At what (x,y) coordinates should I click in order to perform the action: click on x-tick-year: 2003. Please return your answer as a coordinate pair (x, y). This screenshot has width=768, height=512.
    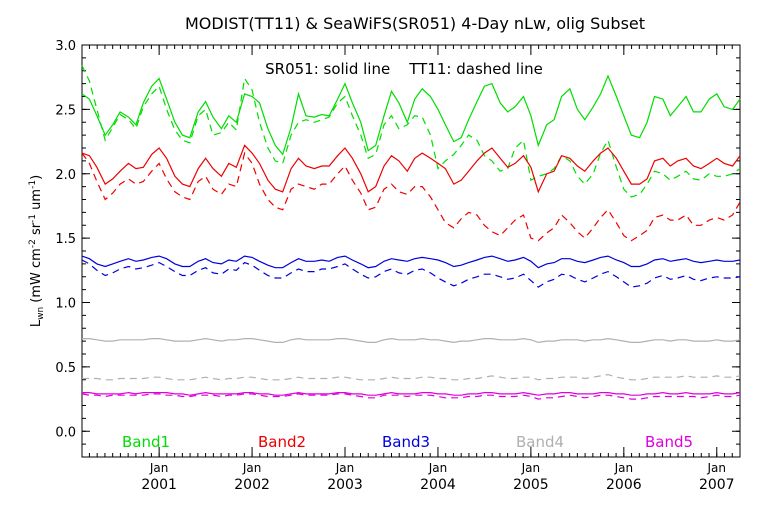
    Looking at the image, I should click on (345, 485).